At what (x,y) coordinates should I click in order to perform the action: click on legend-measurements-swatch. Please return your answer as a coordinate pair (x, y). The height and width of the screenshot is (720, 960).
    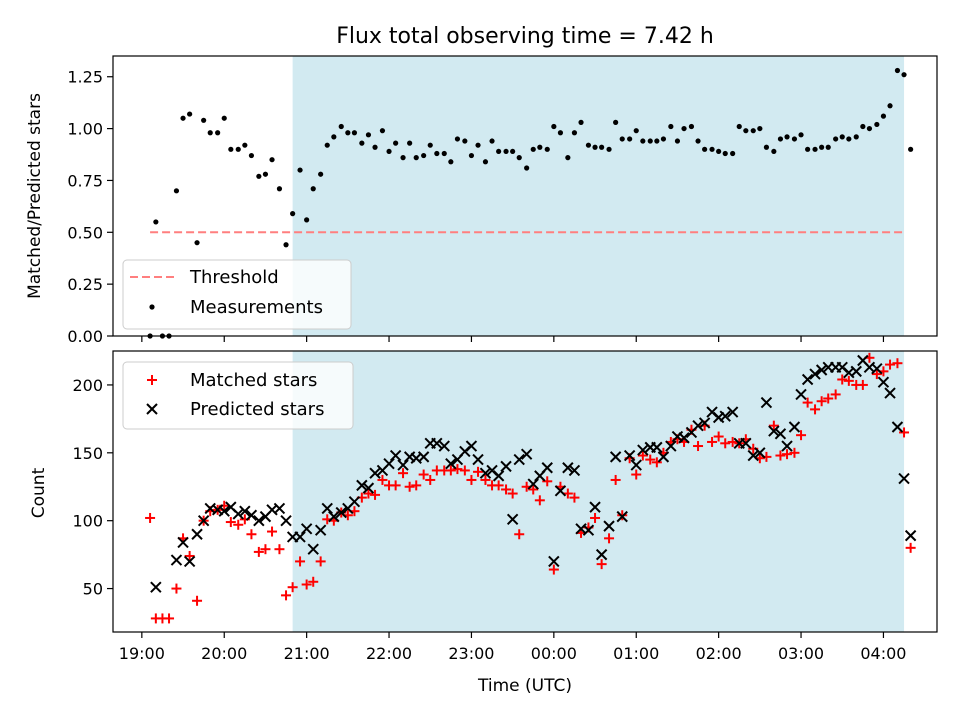
    Looking at the image, I should click on (152, 307).